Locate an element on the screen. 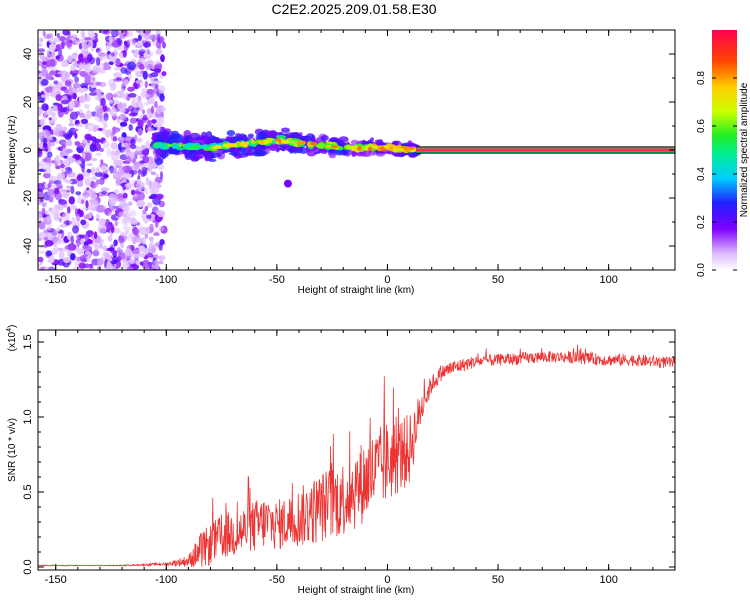  x-tick-label: 50 is located at coordinates (498, 280).